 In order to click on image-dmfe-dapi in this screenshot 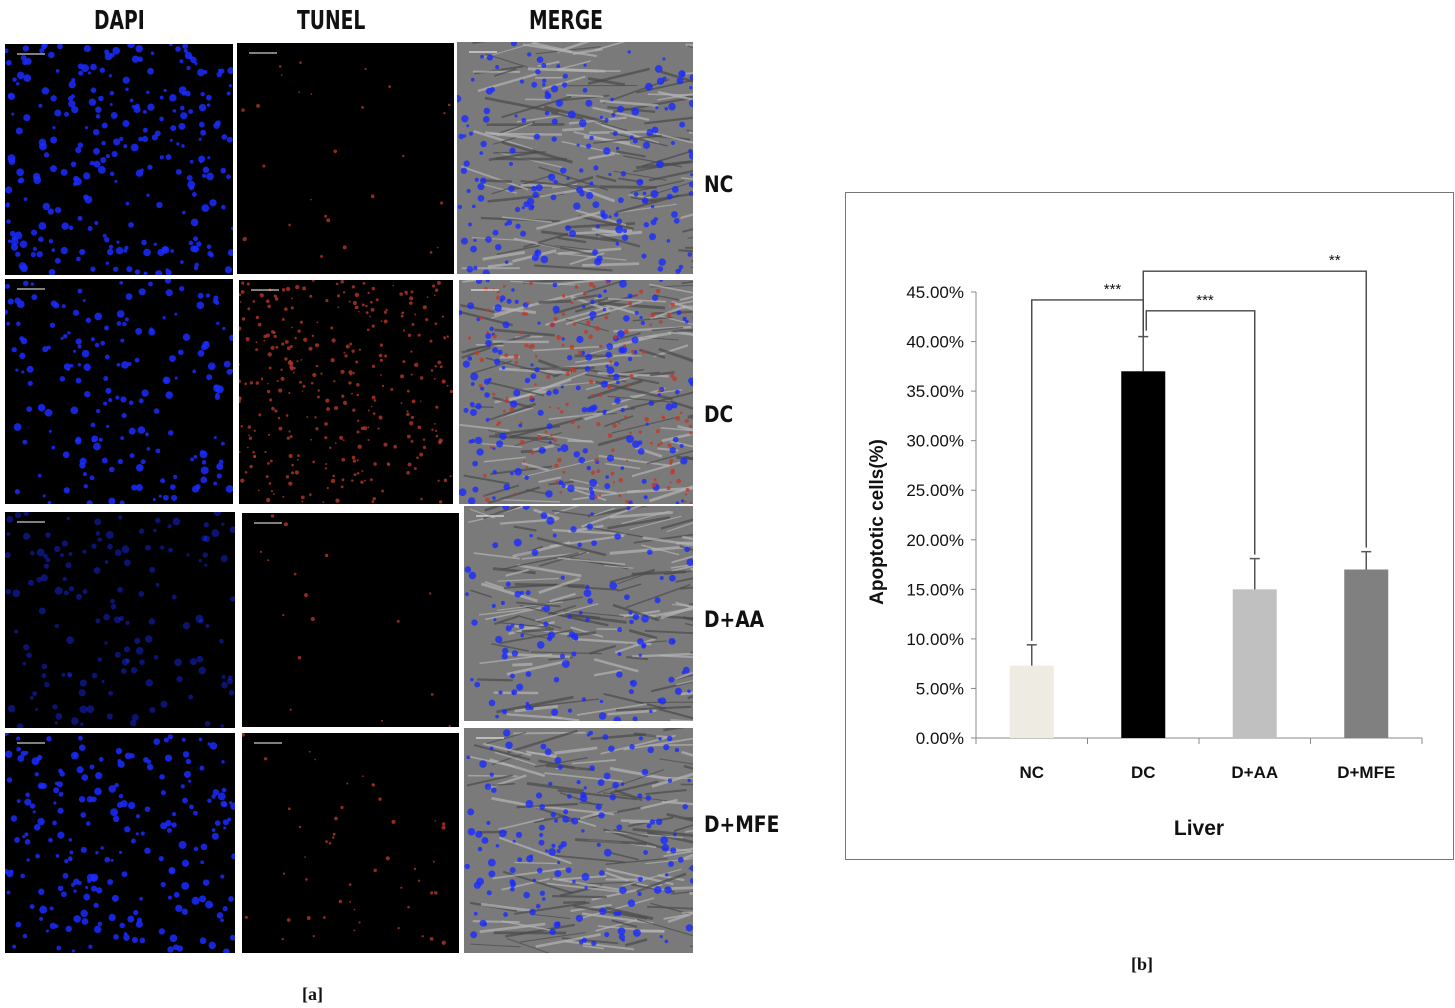, I will do `click(120, 843)`.